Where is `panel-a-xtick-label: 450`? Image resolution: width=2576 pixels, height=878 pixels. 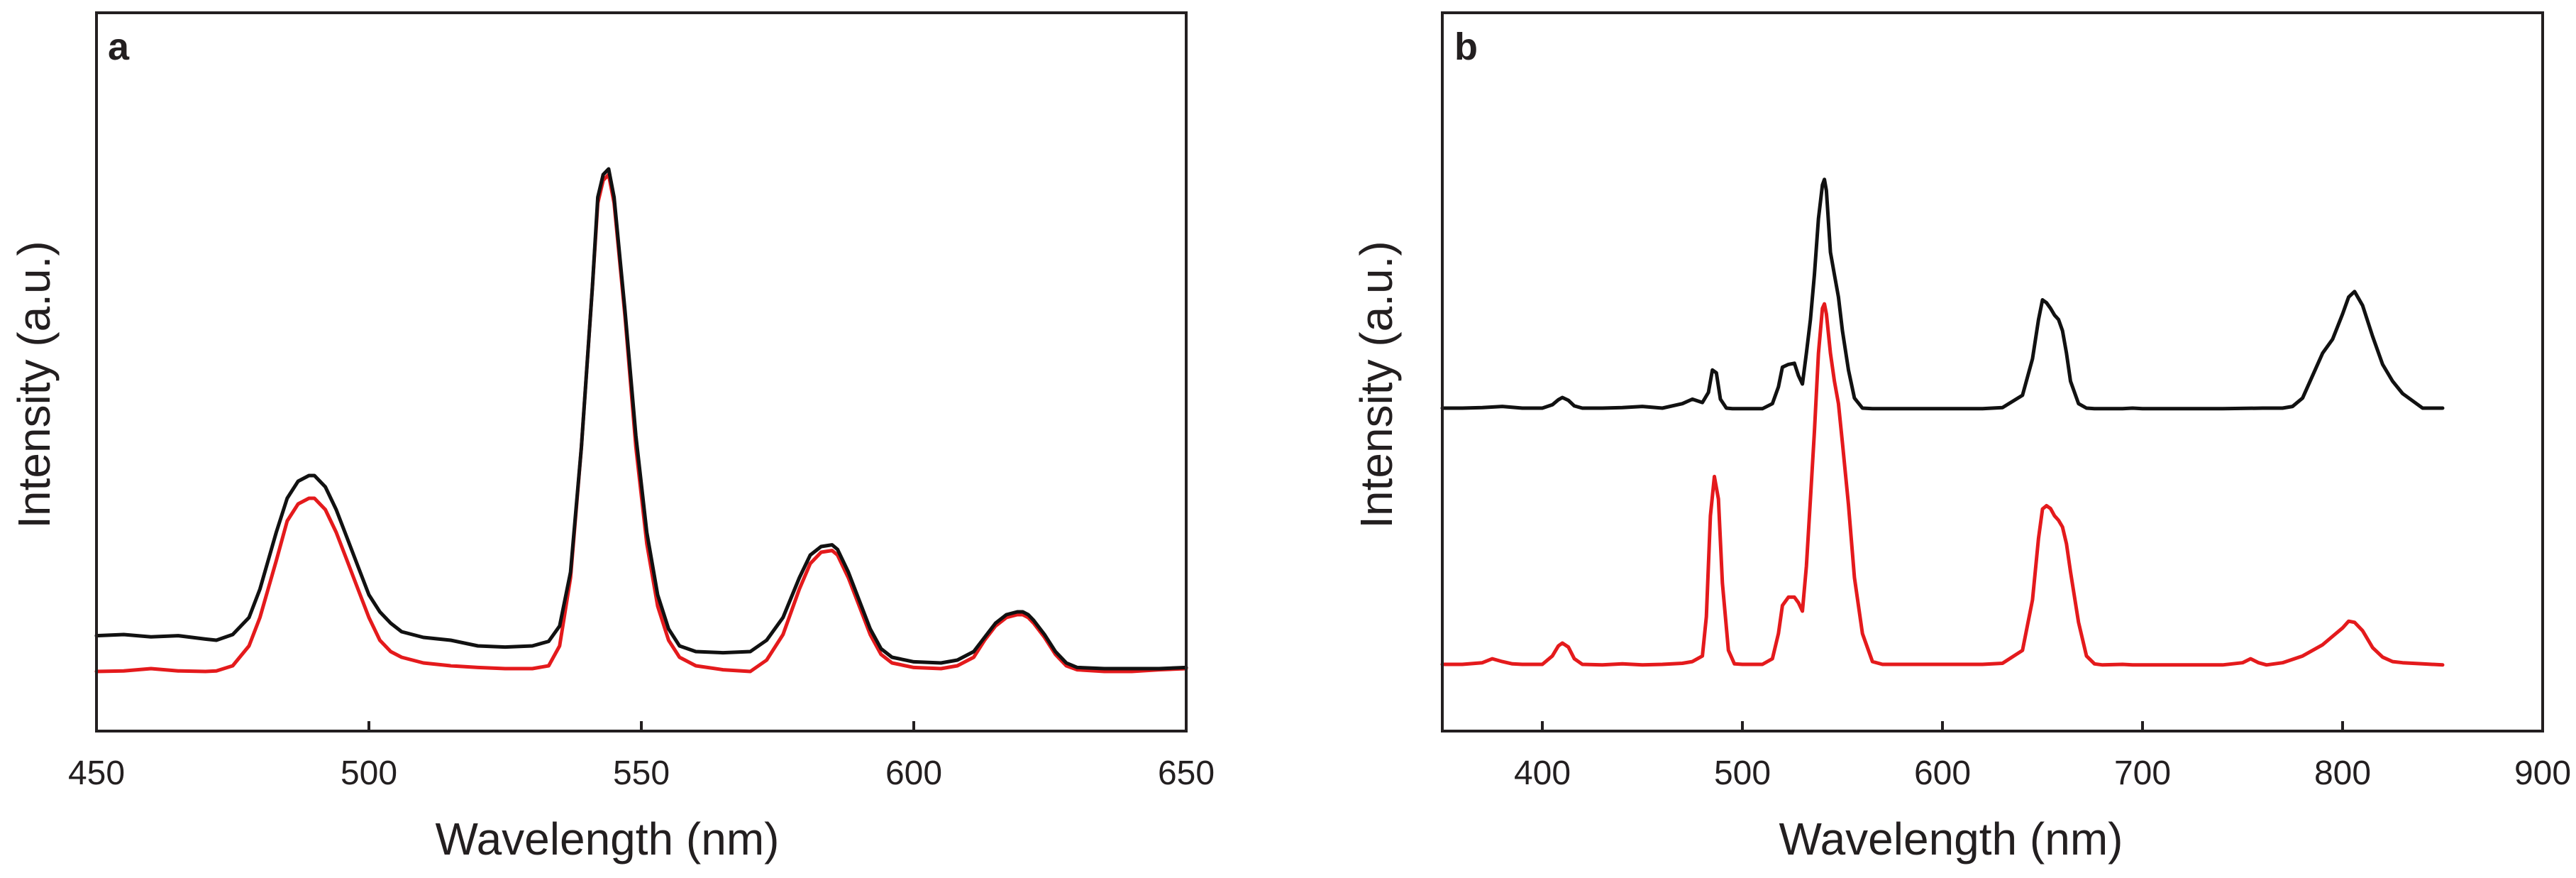 panel-a-xtick-label: 450 is located at coordinates (96, 773).